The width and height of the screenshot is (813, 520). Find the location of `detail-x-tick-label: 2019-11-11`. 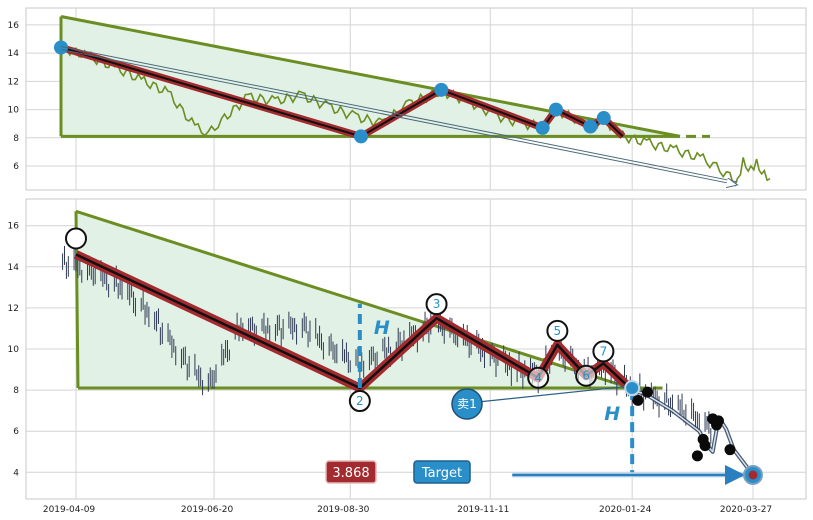

detail-x-tick-label: 2019-11-11 is located at coordinates (483, 510).